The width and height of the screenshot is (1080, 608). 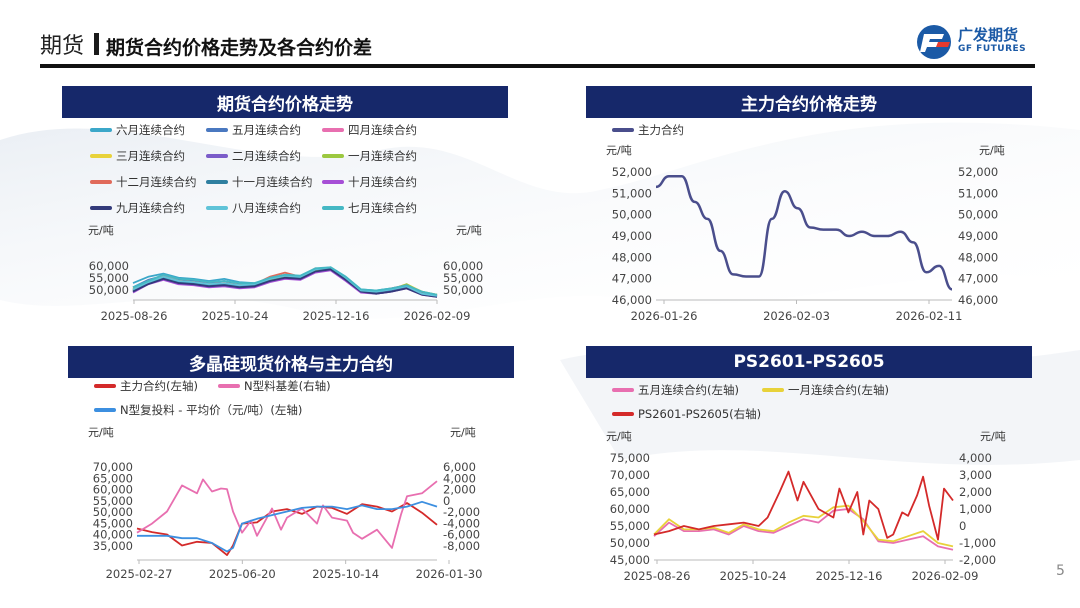 I want to click on c4-ytick-right-4: 0, so click(x=962, y=526).